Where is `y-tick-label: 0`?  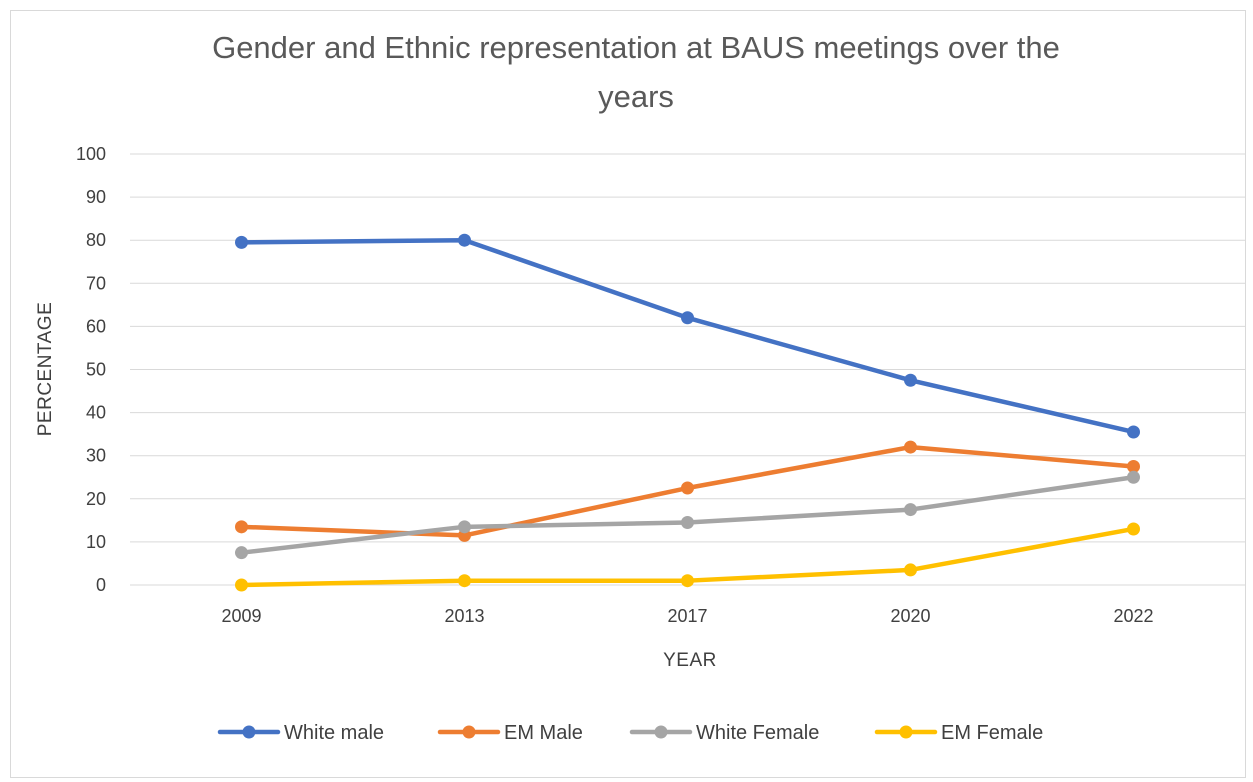
y-tick-label: 0 is located at coordinates (101, 585).